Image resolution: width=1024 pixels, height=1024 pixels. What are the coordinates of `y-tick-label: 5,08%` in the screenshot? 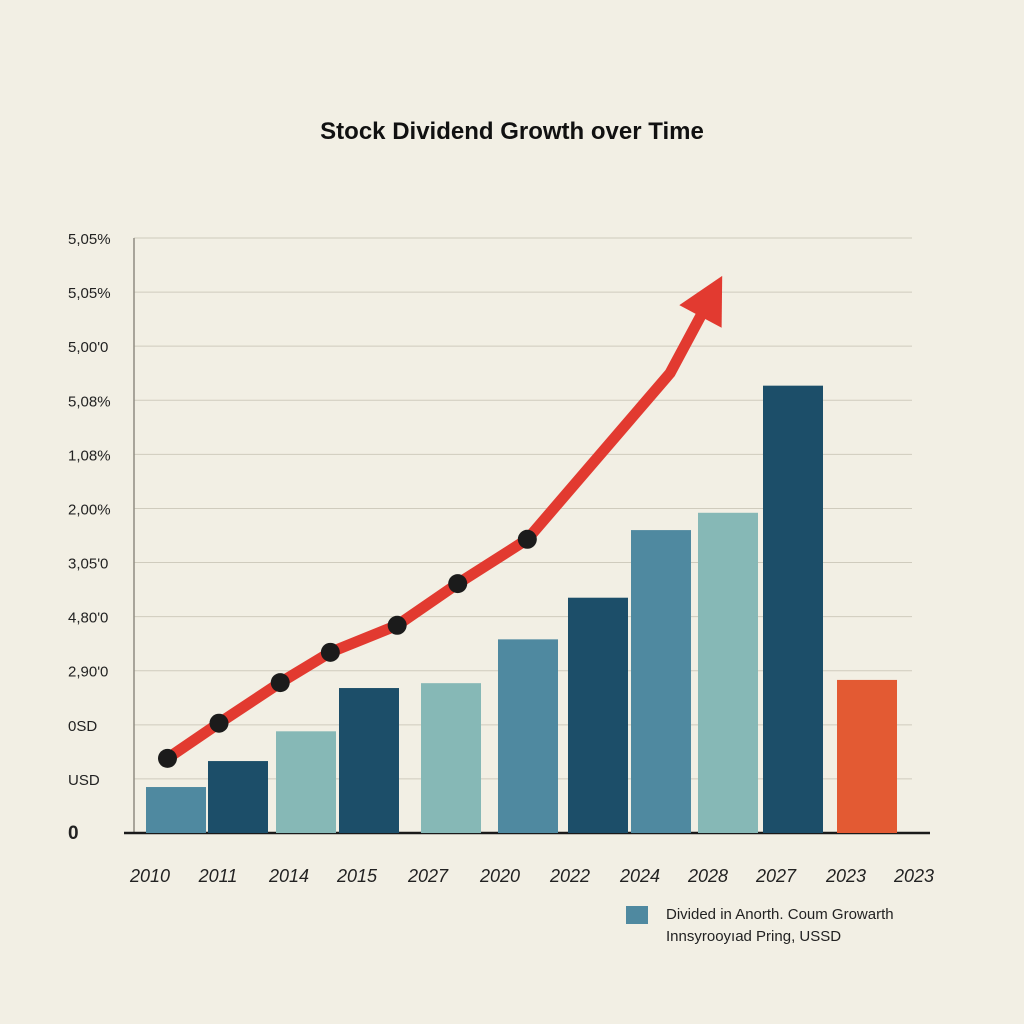 It's located at (89, 401).